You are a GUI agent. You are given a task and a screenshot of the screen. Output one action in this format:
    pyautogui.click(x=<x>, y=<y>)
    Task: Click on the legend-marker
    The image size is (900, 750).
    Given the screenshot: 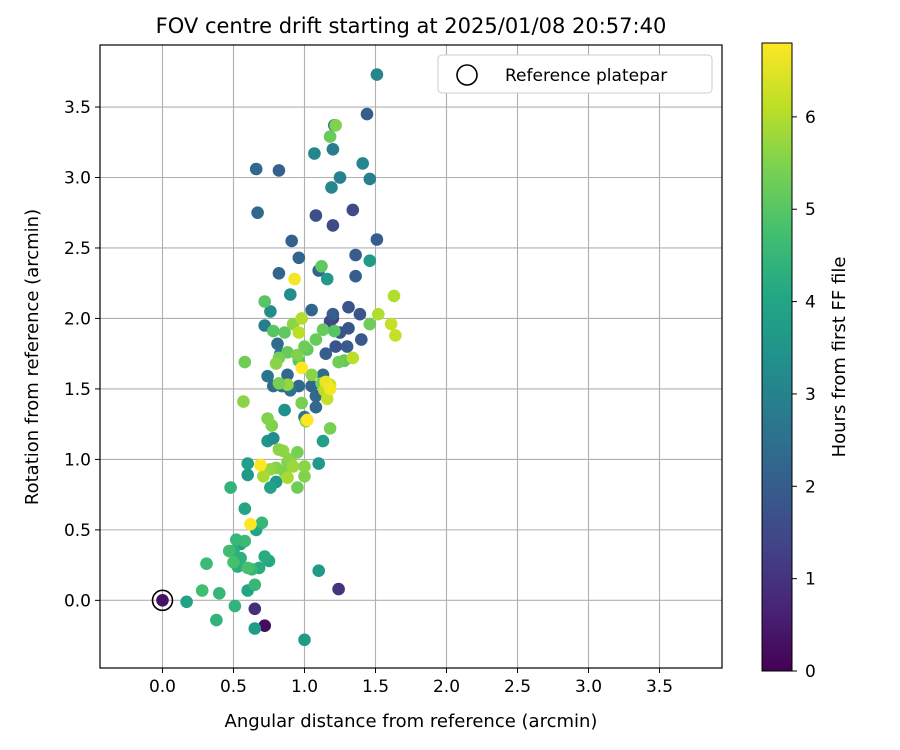 What is the action you would take?
    pyautogui.click(x=467, y=75)
    